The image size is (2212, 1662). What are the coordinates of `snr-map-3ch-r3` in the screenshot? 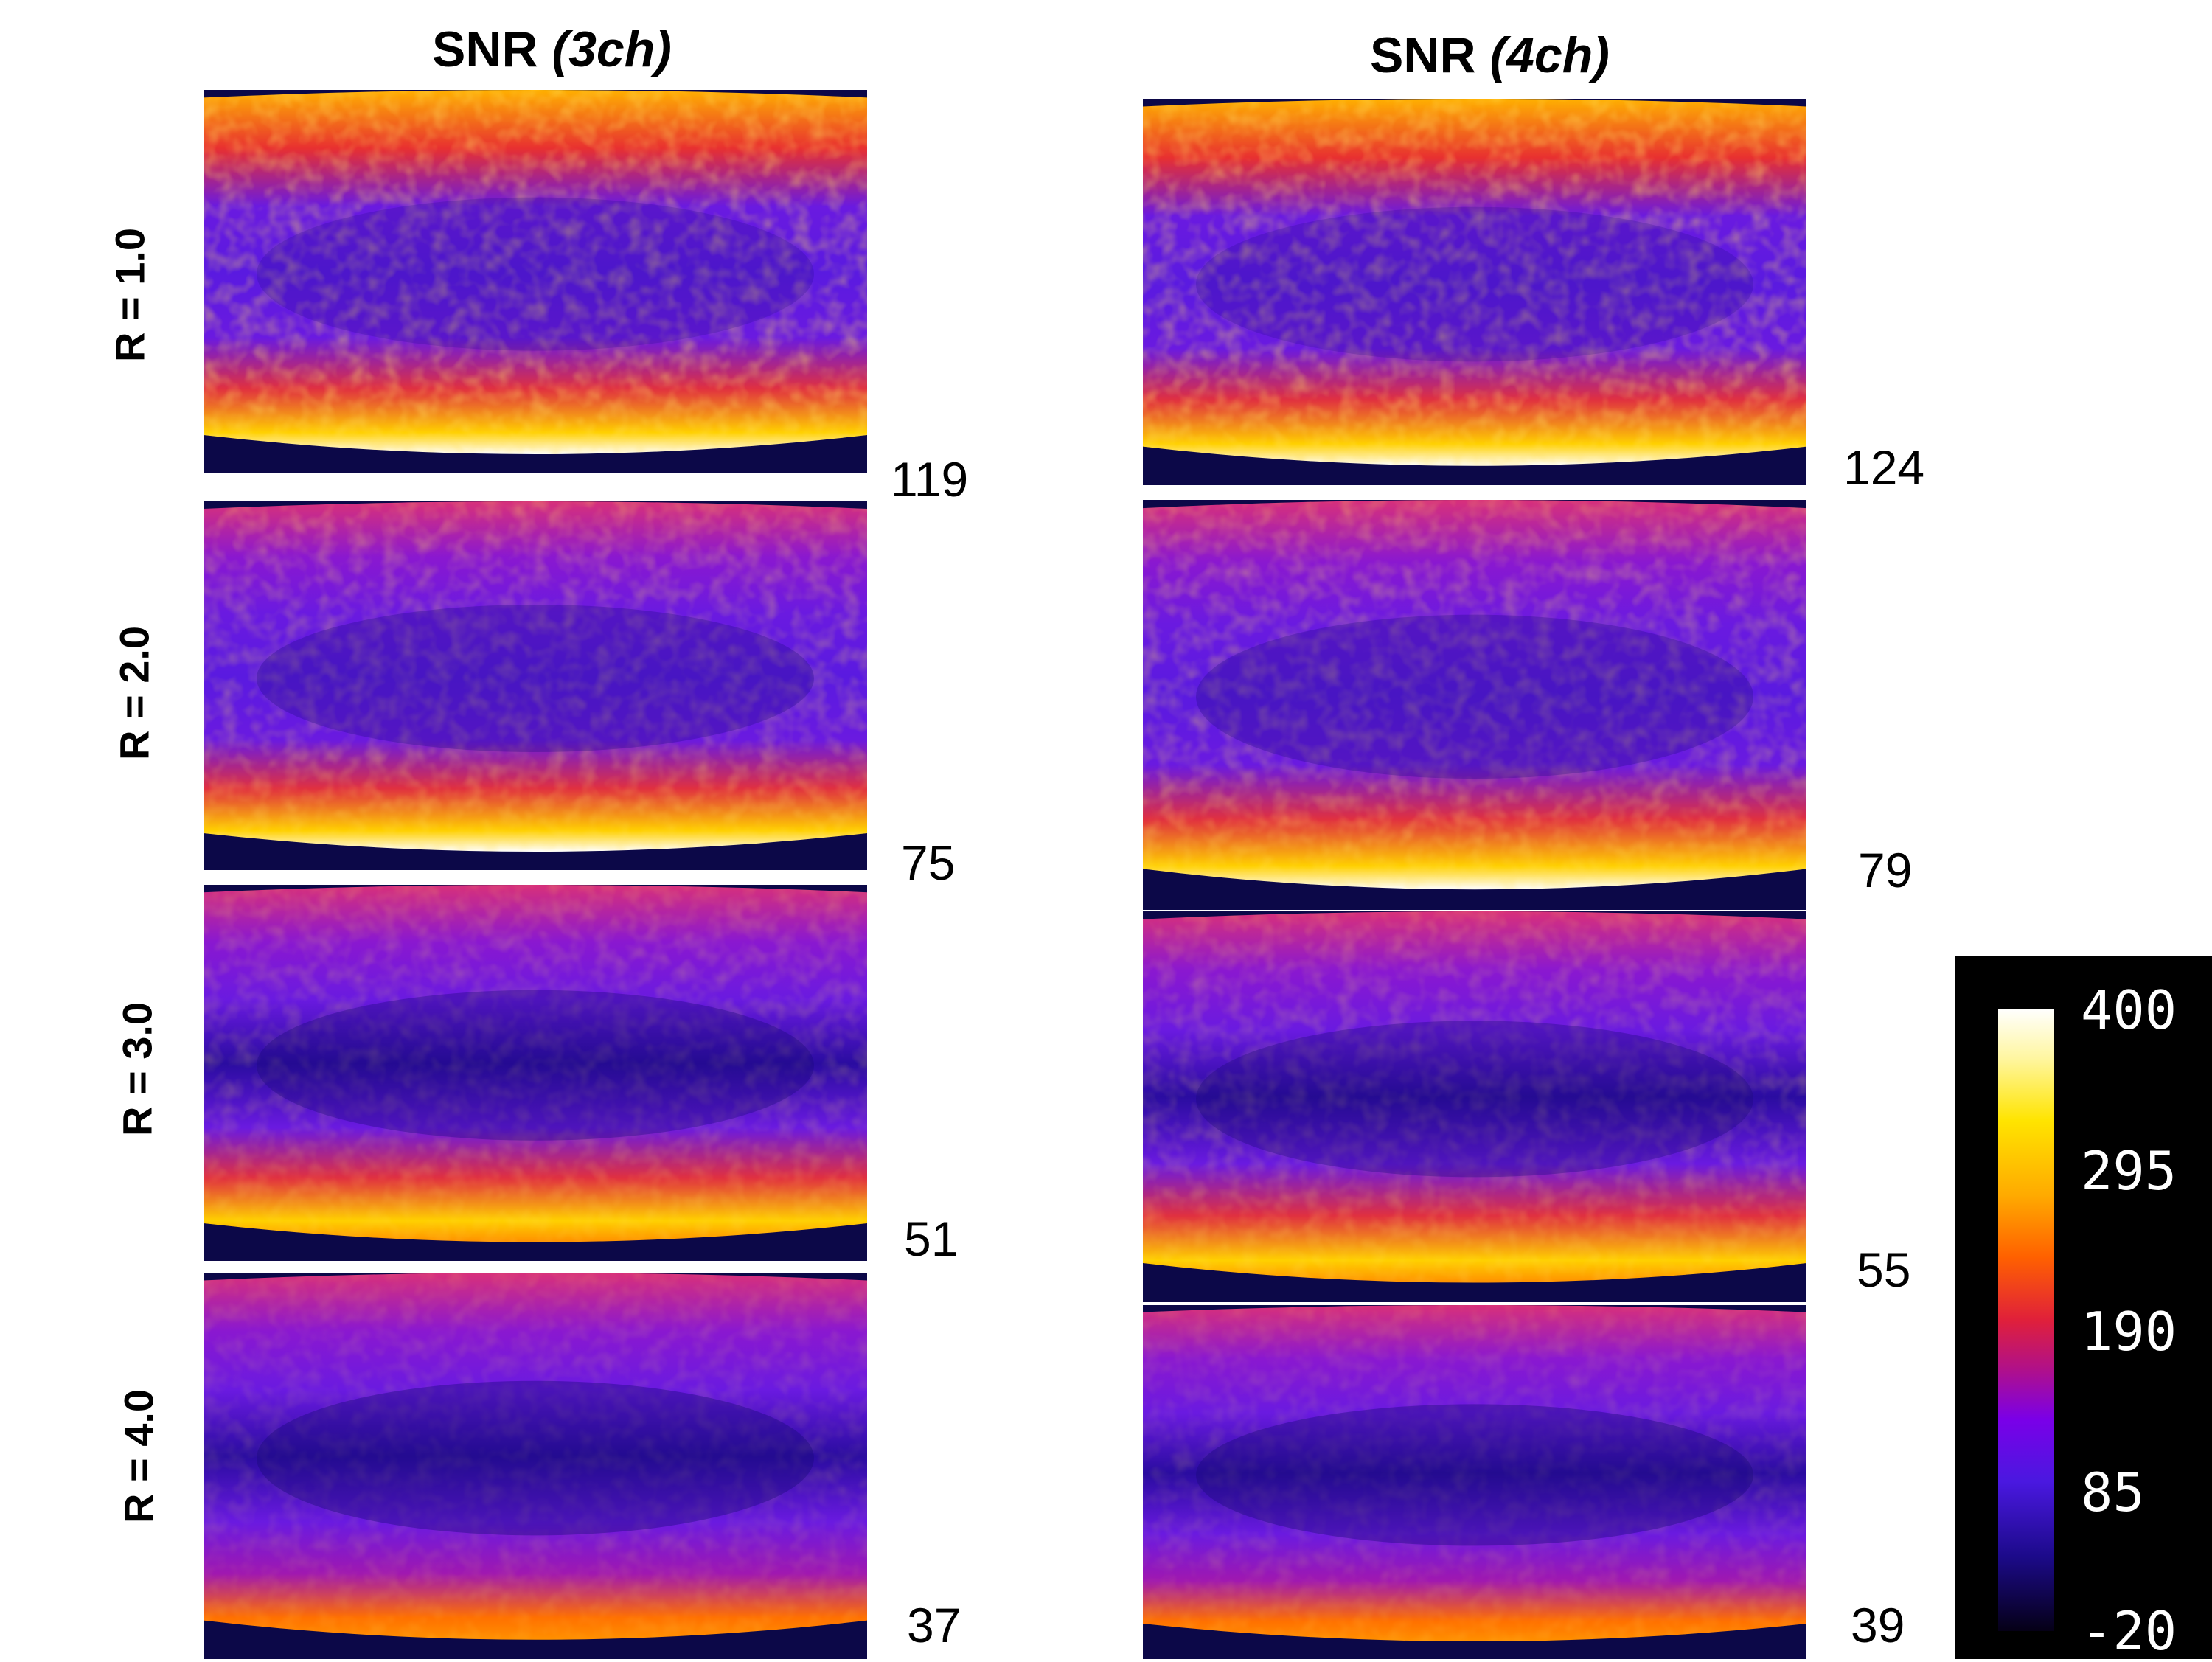 It's located at (535, 1073).